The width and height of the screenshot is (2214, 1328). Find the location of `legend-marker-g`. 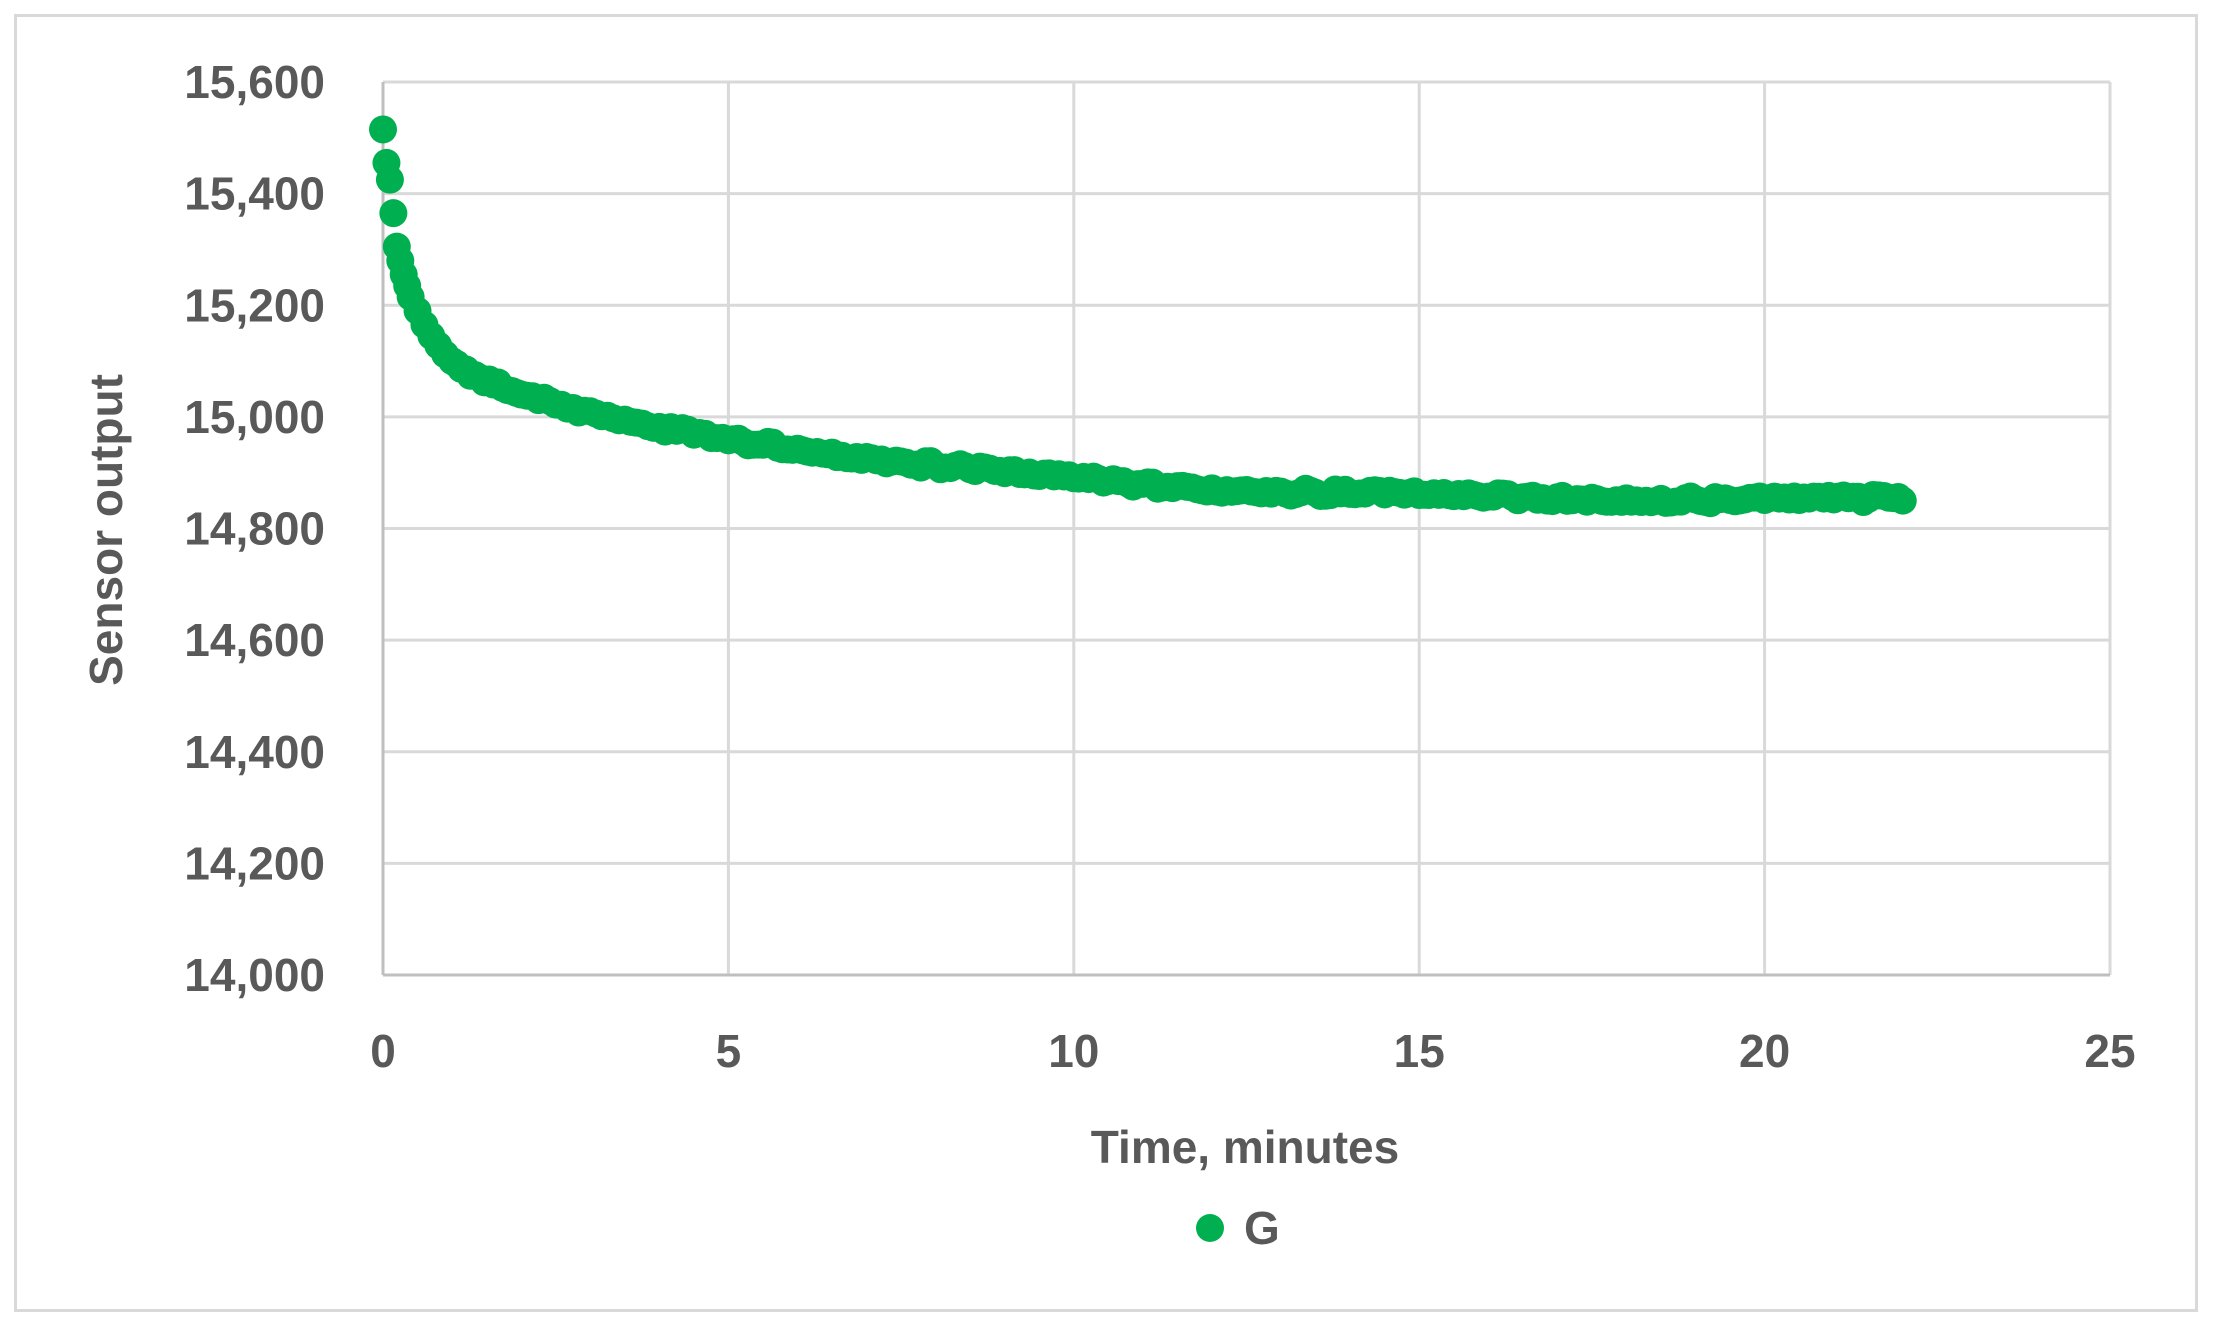

legend-marker-g is located at coordinates (1210, 1228).